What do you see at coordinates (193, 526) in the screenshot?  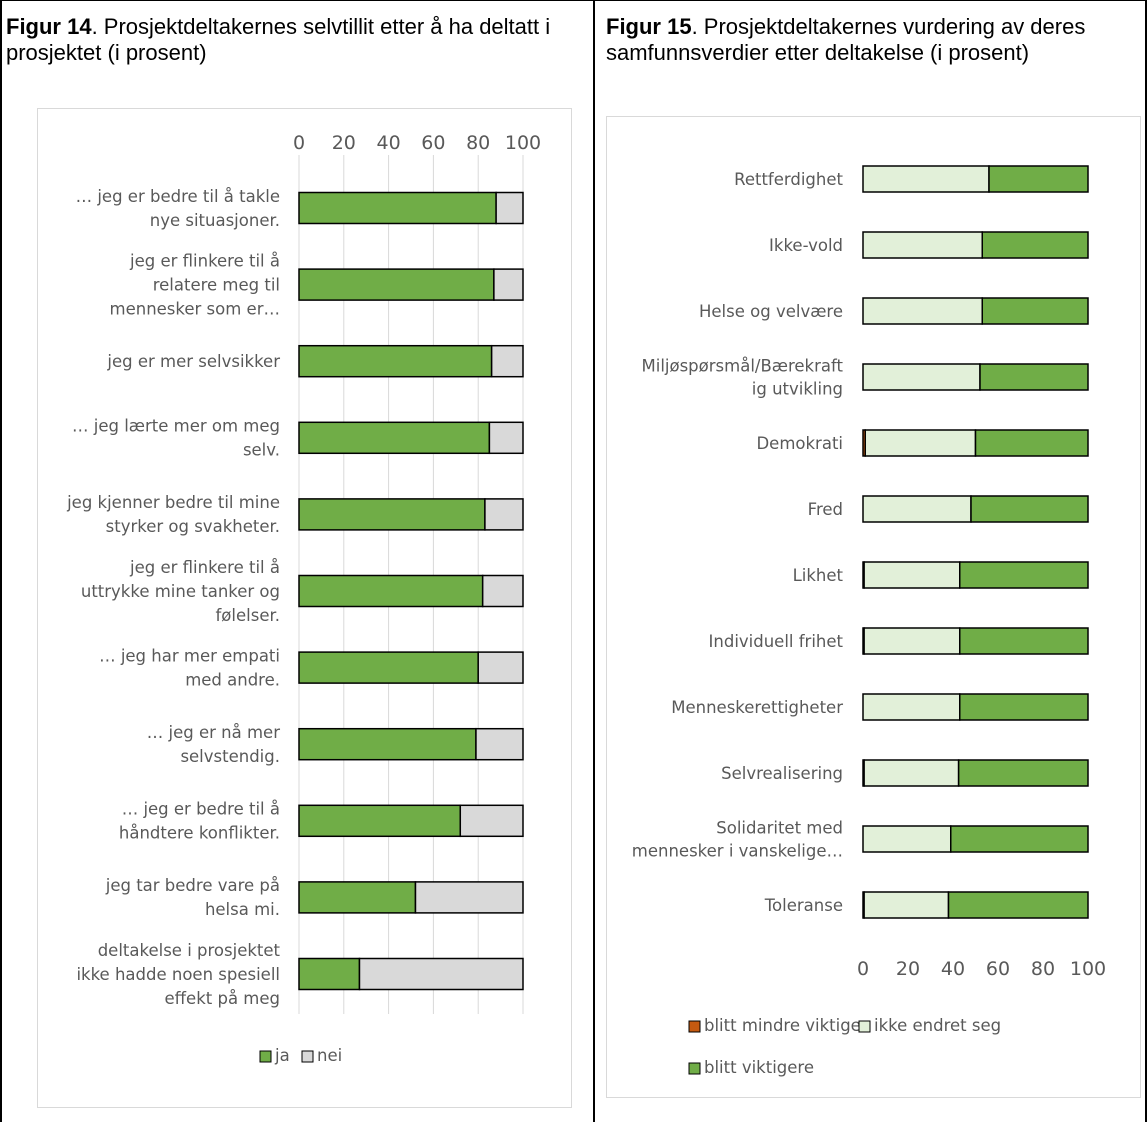 I see `category-label-line: styrker og svakheter.` at bounding box center [193, 526].